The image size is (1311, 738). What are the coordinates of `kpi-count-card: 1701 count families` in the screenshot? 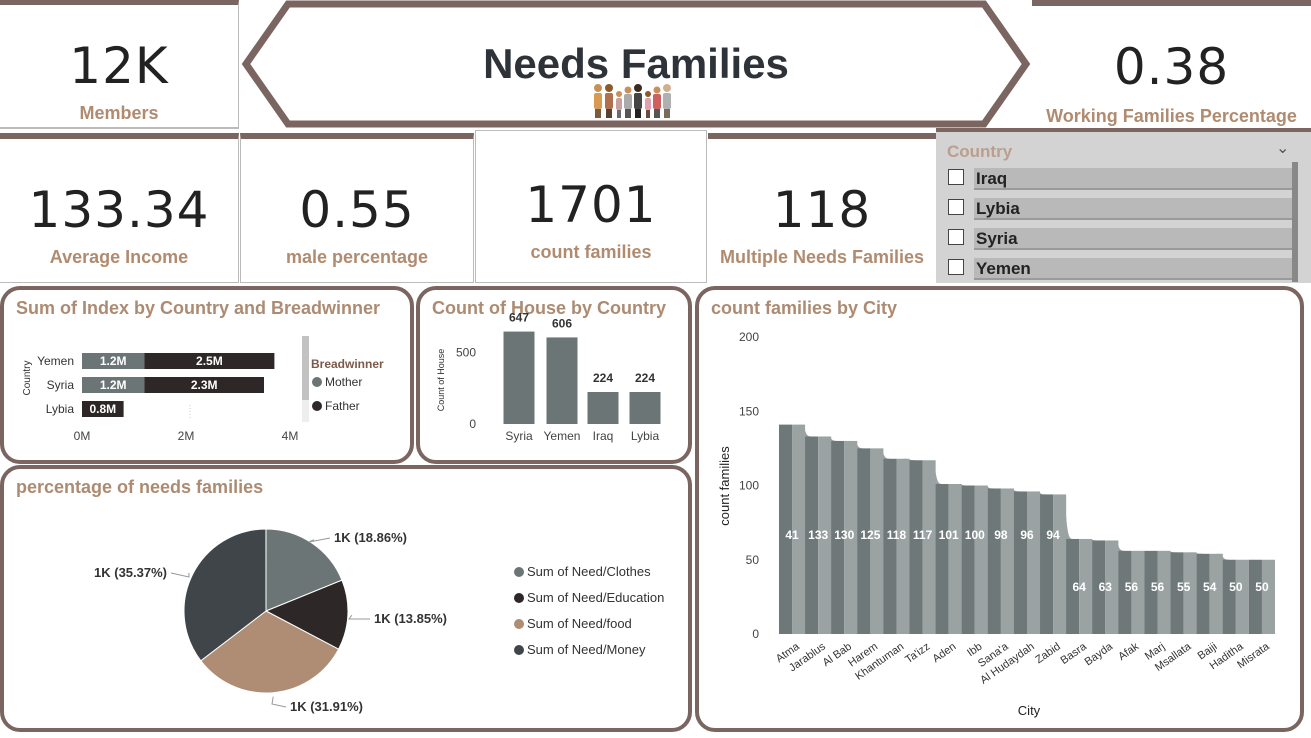 It's located at (591, 206).